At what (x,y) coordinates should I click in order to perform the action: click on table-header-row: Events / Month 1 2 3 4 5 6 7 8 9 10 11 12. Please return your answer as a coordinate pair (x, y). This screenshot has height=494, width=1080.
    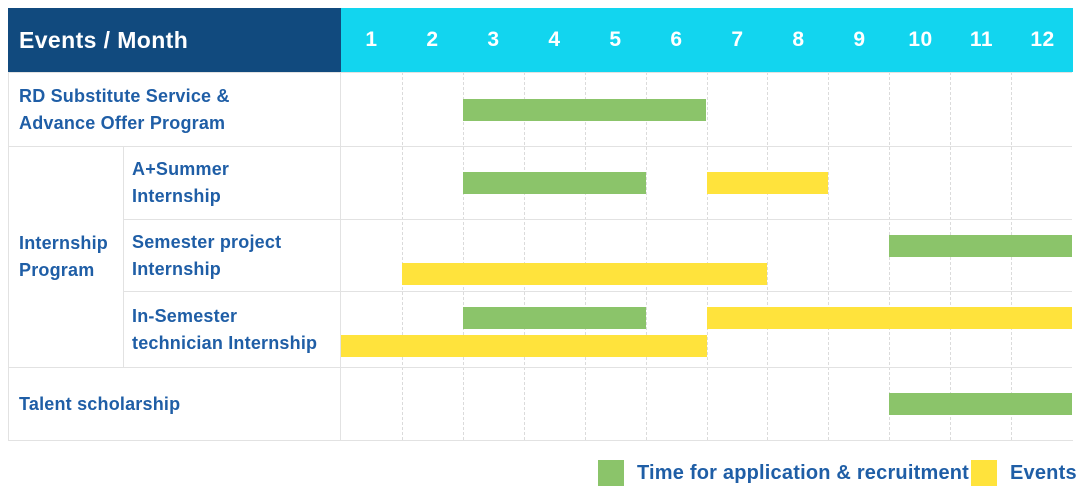
    Looking at the image, I should click on (540, 40).